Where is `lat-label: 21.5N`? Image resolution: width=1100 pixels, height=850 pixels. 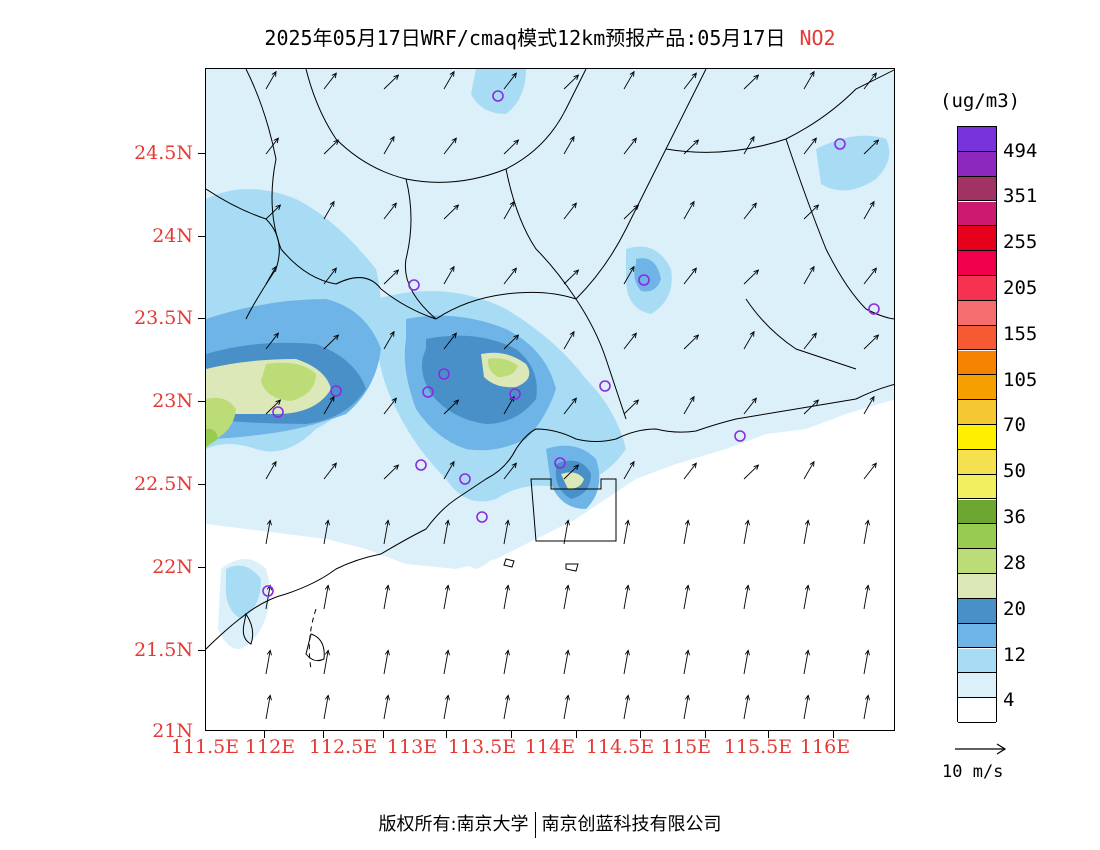 lat-label: 21.5N is located at coordinates (163, 650).